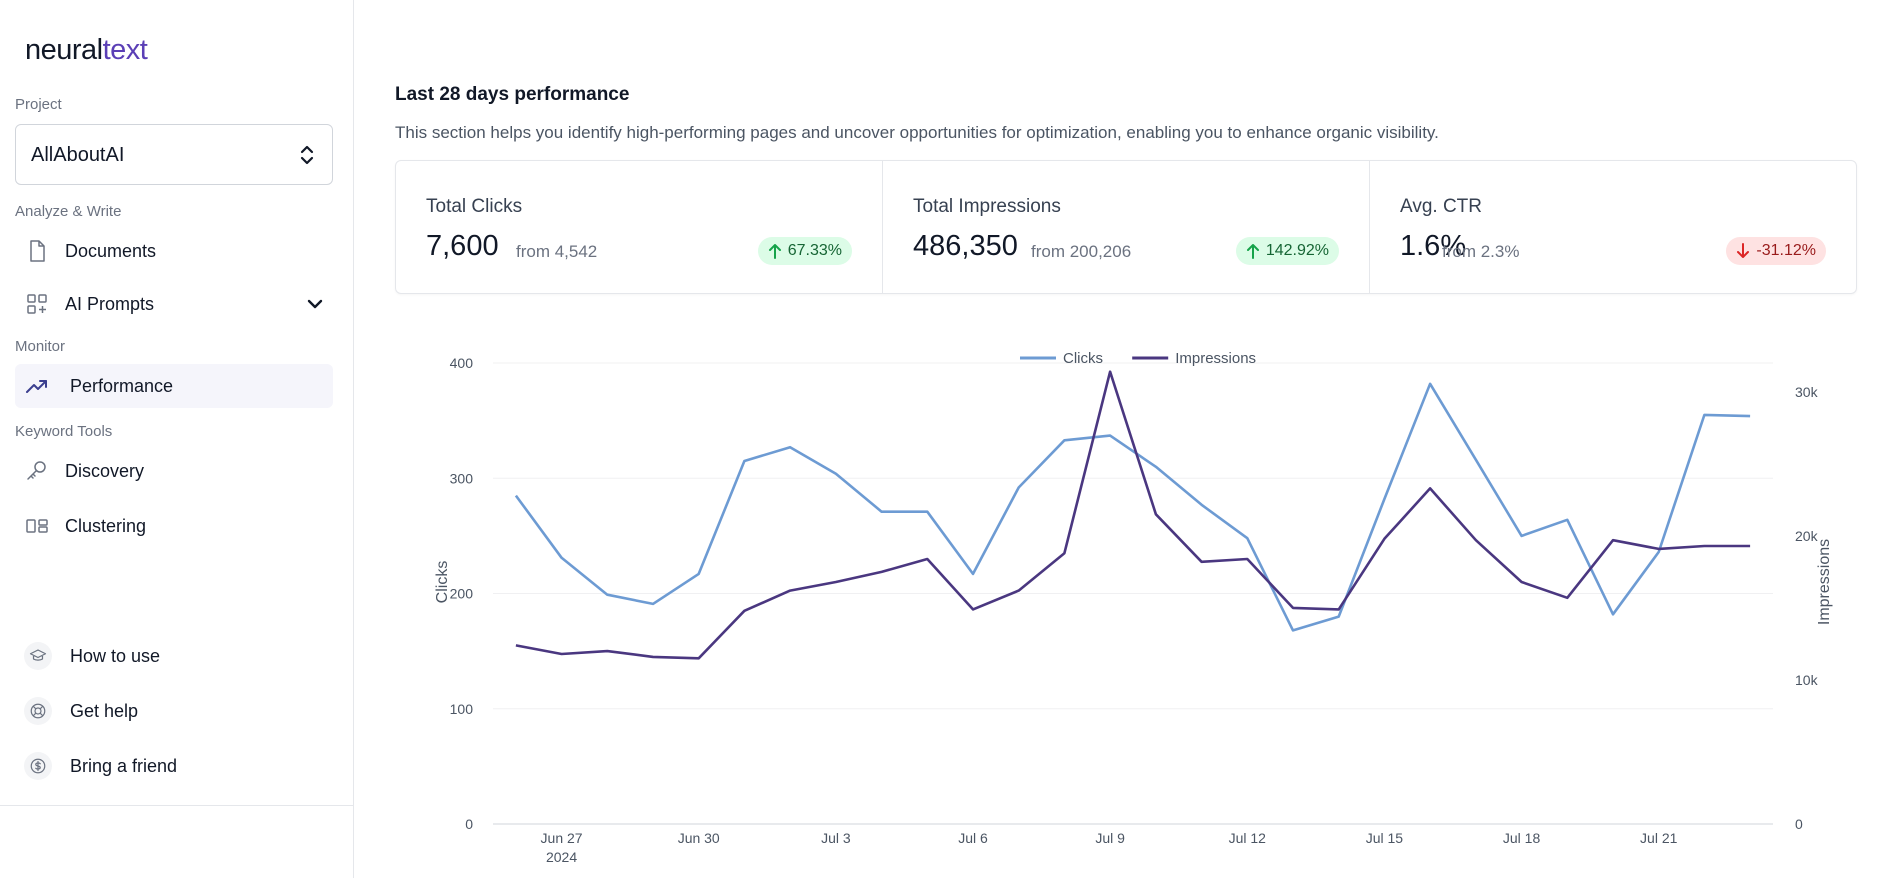 The height and width of the screenshot is (883, 1895). Describe the element at coordinates (1433, 246) in the screenshot. I see `stat-value: 1.6%` at that location.